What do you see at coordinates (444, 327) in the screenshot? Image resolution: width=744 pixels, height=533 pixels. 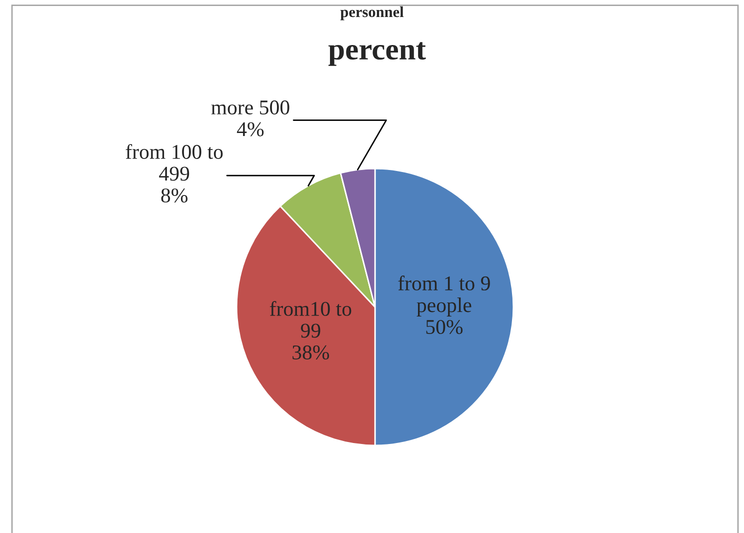 I see `data-label: 50%` at bounding box center [444, 327].